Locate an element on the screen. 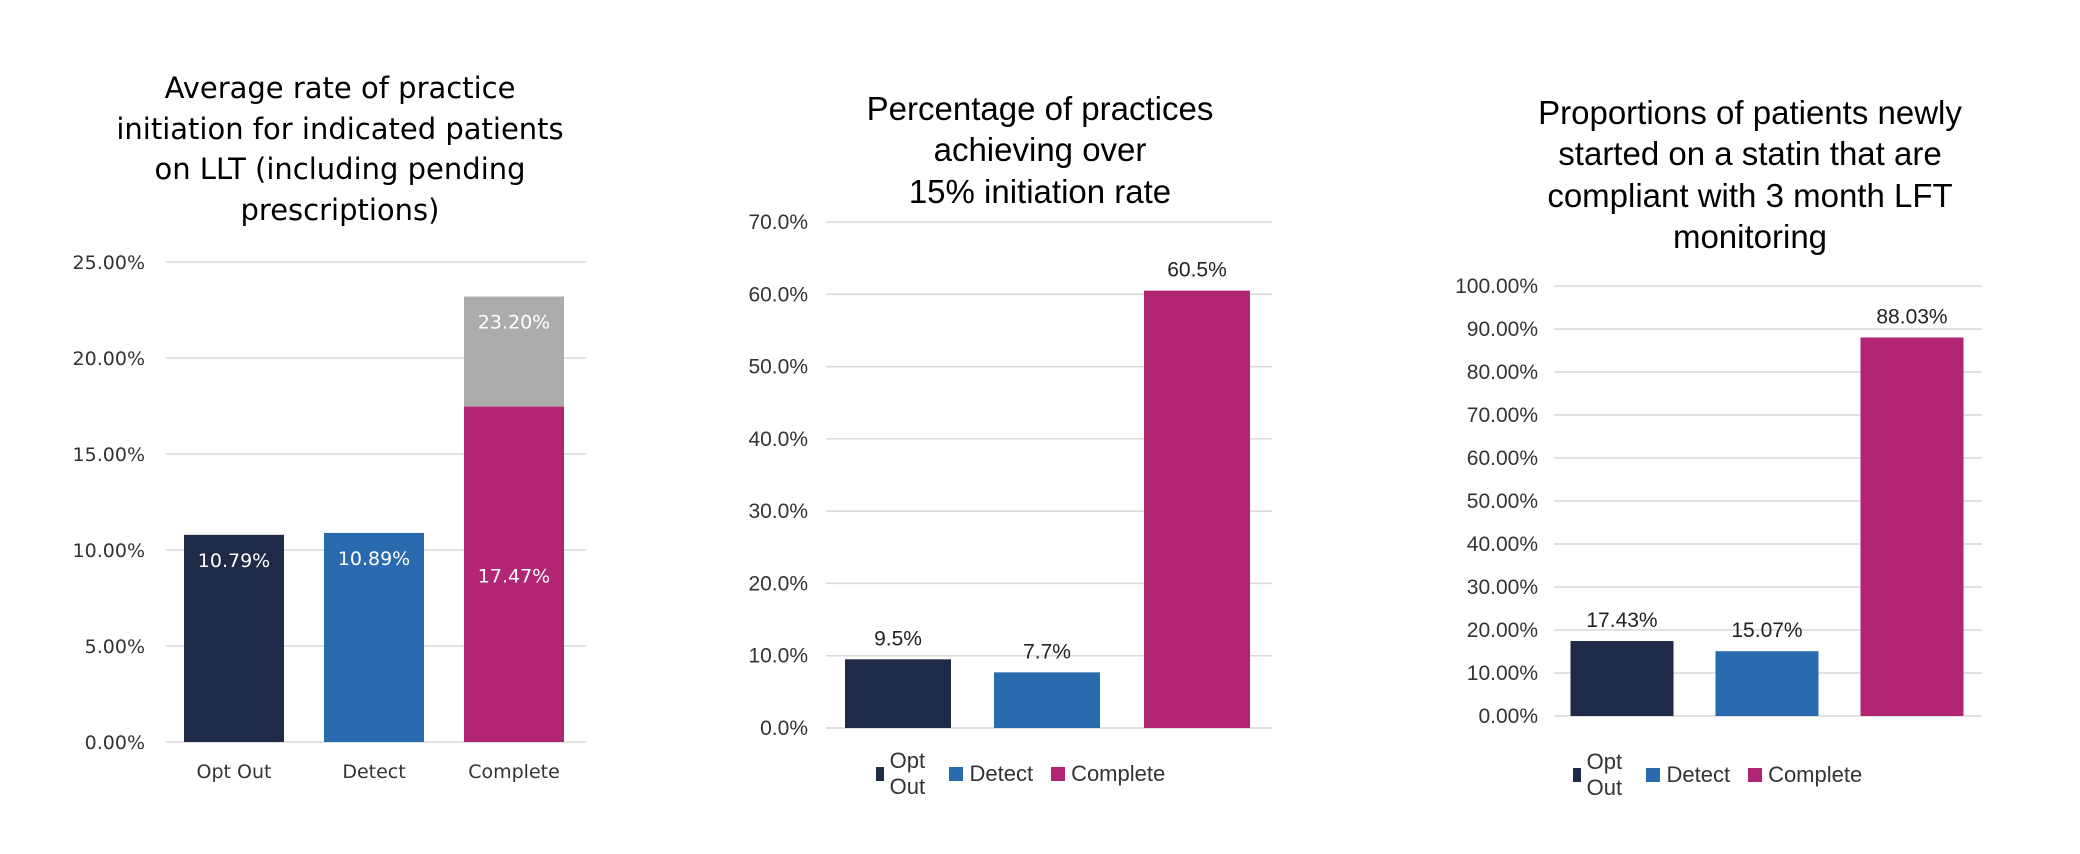  chart-3-title-line-4: monitoring is located at coordinates (1750, 236).